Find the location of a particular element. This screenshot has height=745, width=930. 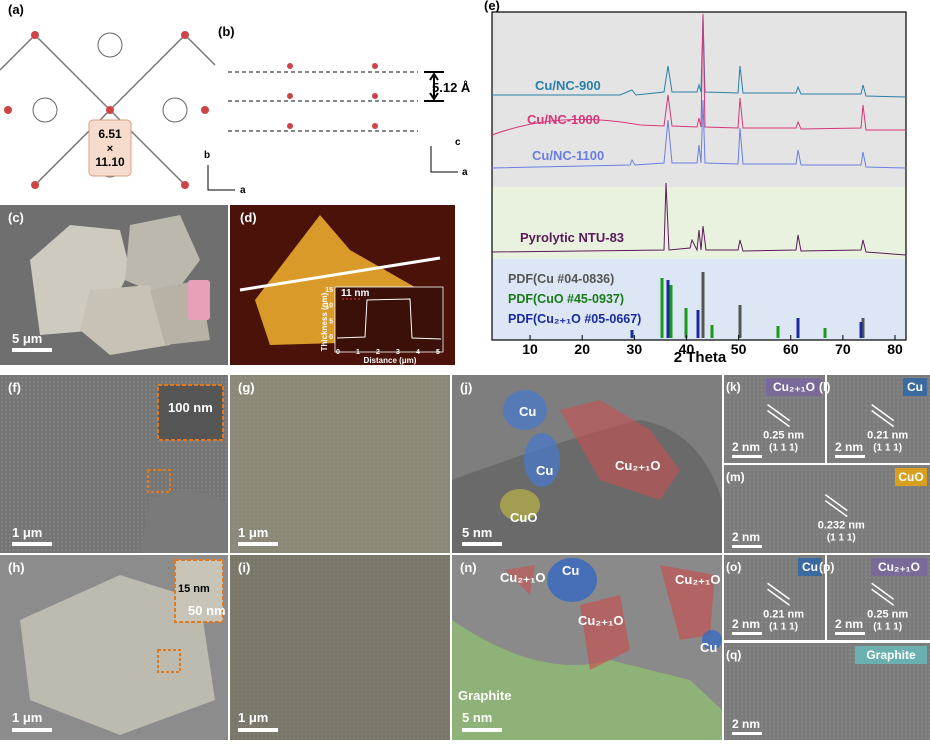

x-tick-label: 50 is located at coordinates (739, 349).